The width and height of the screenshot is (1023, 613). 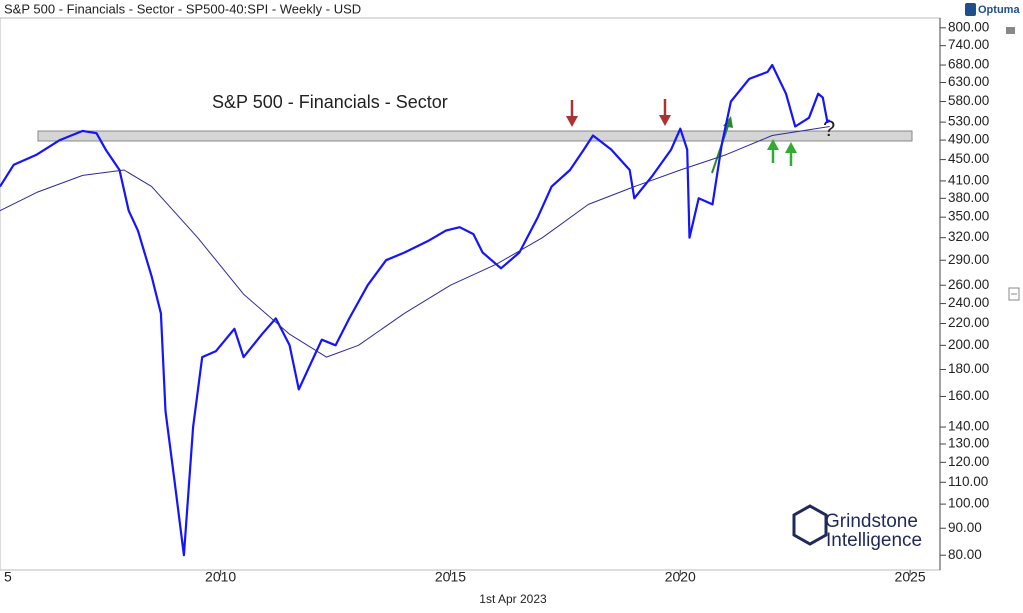 I want to click on y-tick-label: 220.00, so click(x=968, y=322).